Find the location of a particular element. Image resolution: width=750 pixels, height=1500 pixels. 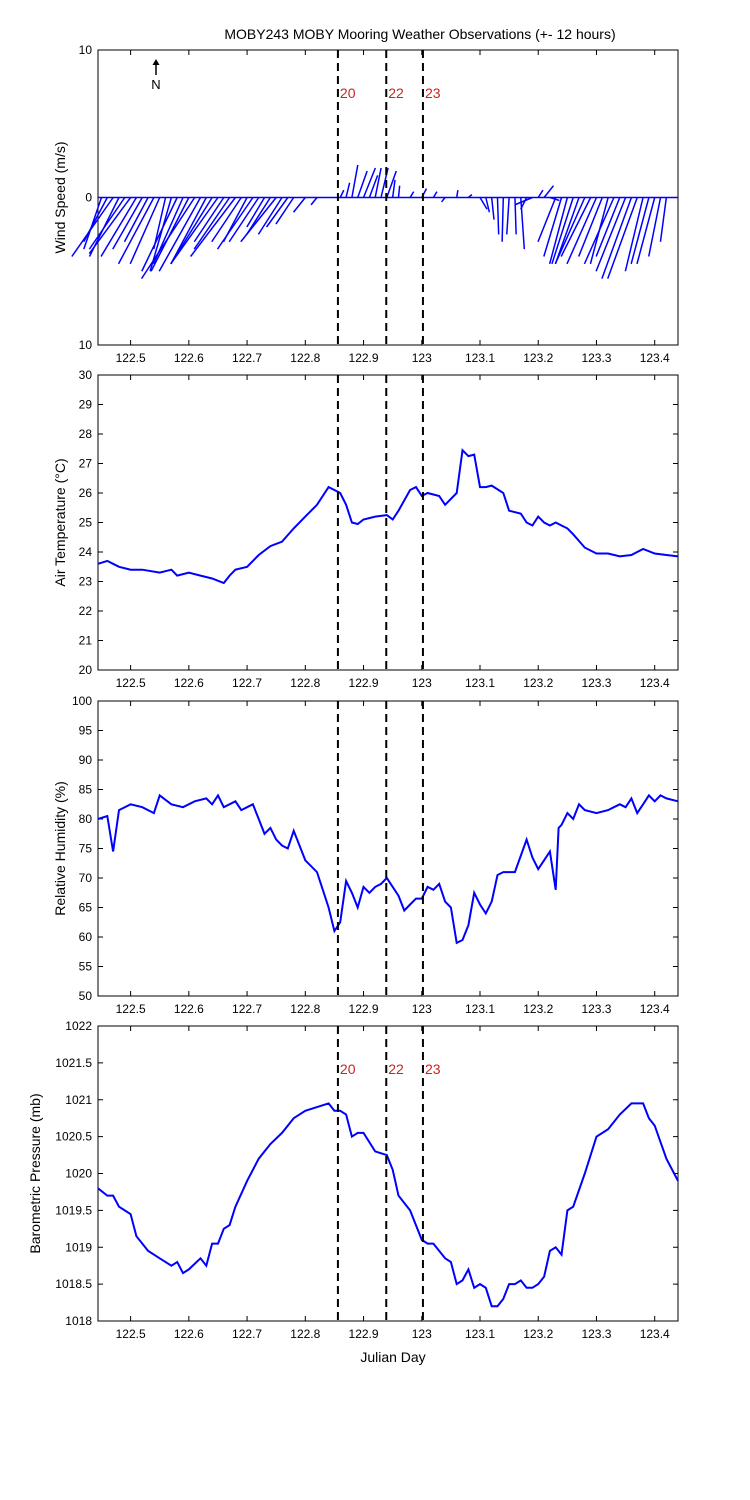

event-marker-label: 20 is located at coordinates (348, 93).